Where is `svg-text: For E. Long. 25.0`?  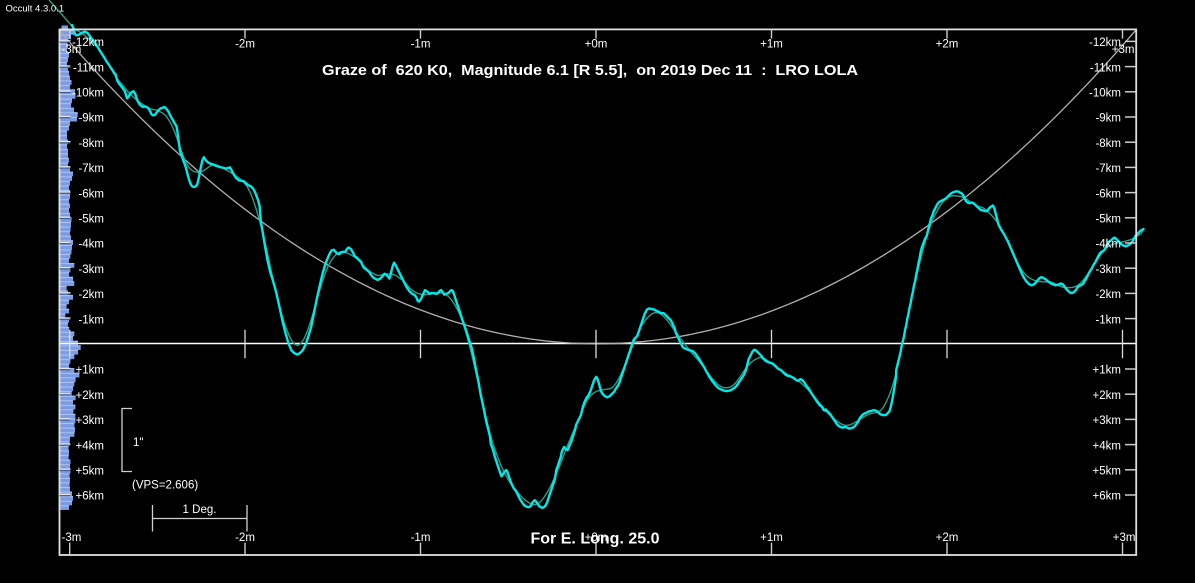 svg-text: For E. Long. 25.0 is located at coordinates (595, 539).